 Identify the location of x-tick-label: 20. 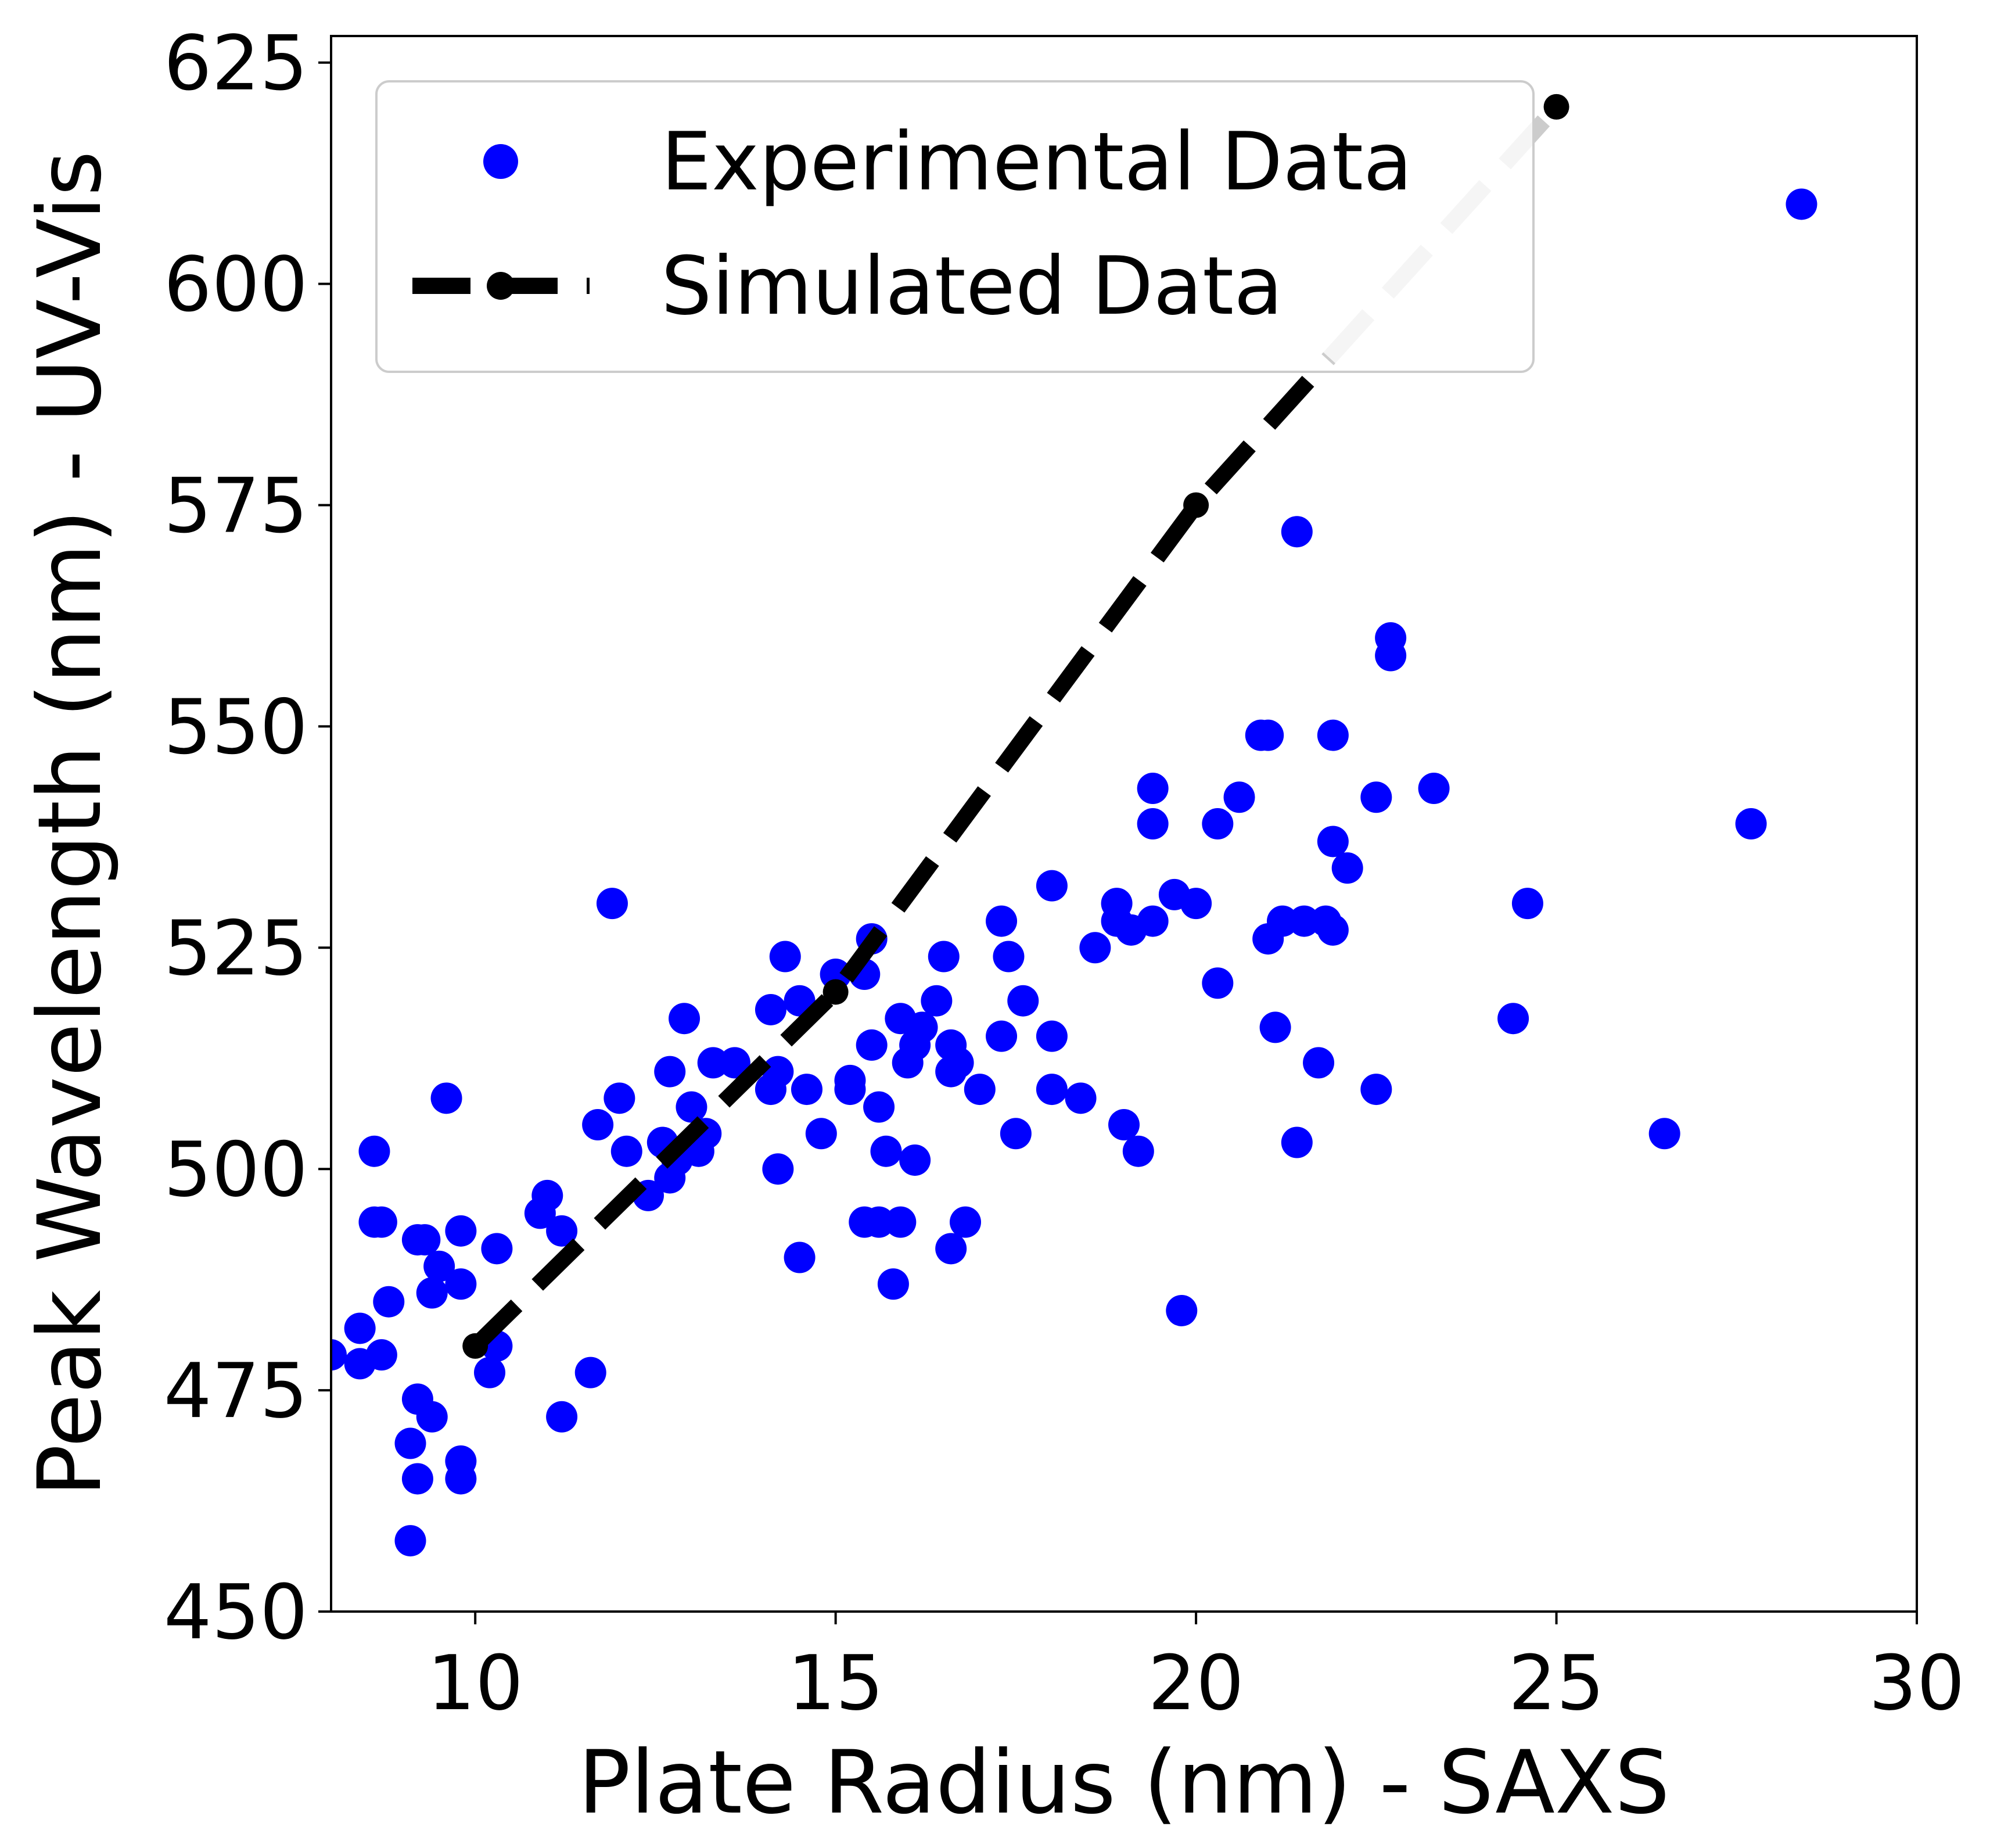
(1196, 1683).